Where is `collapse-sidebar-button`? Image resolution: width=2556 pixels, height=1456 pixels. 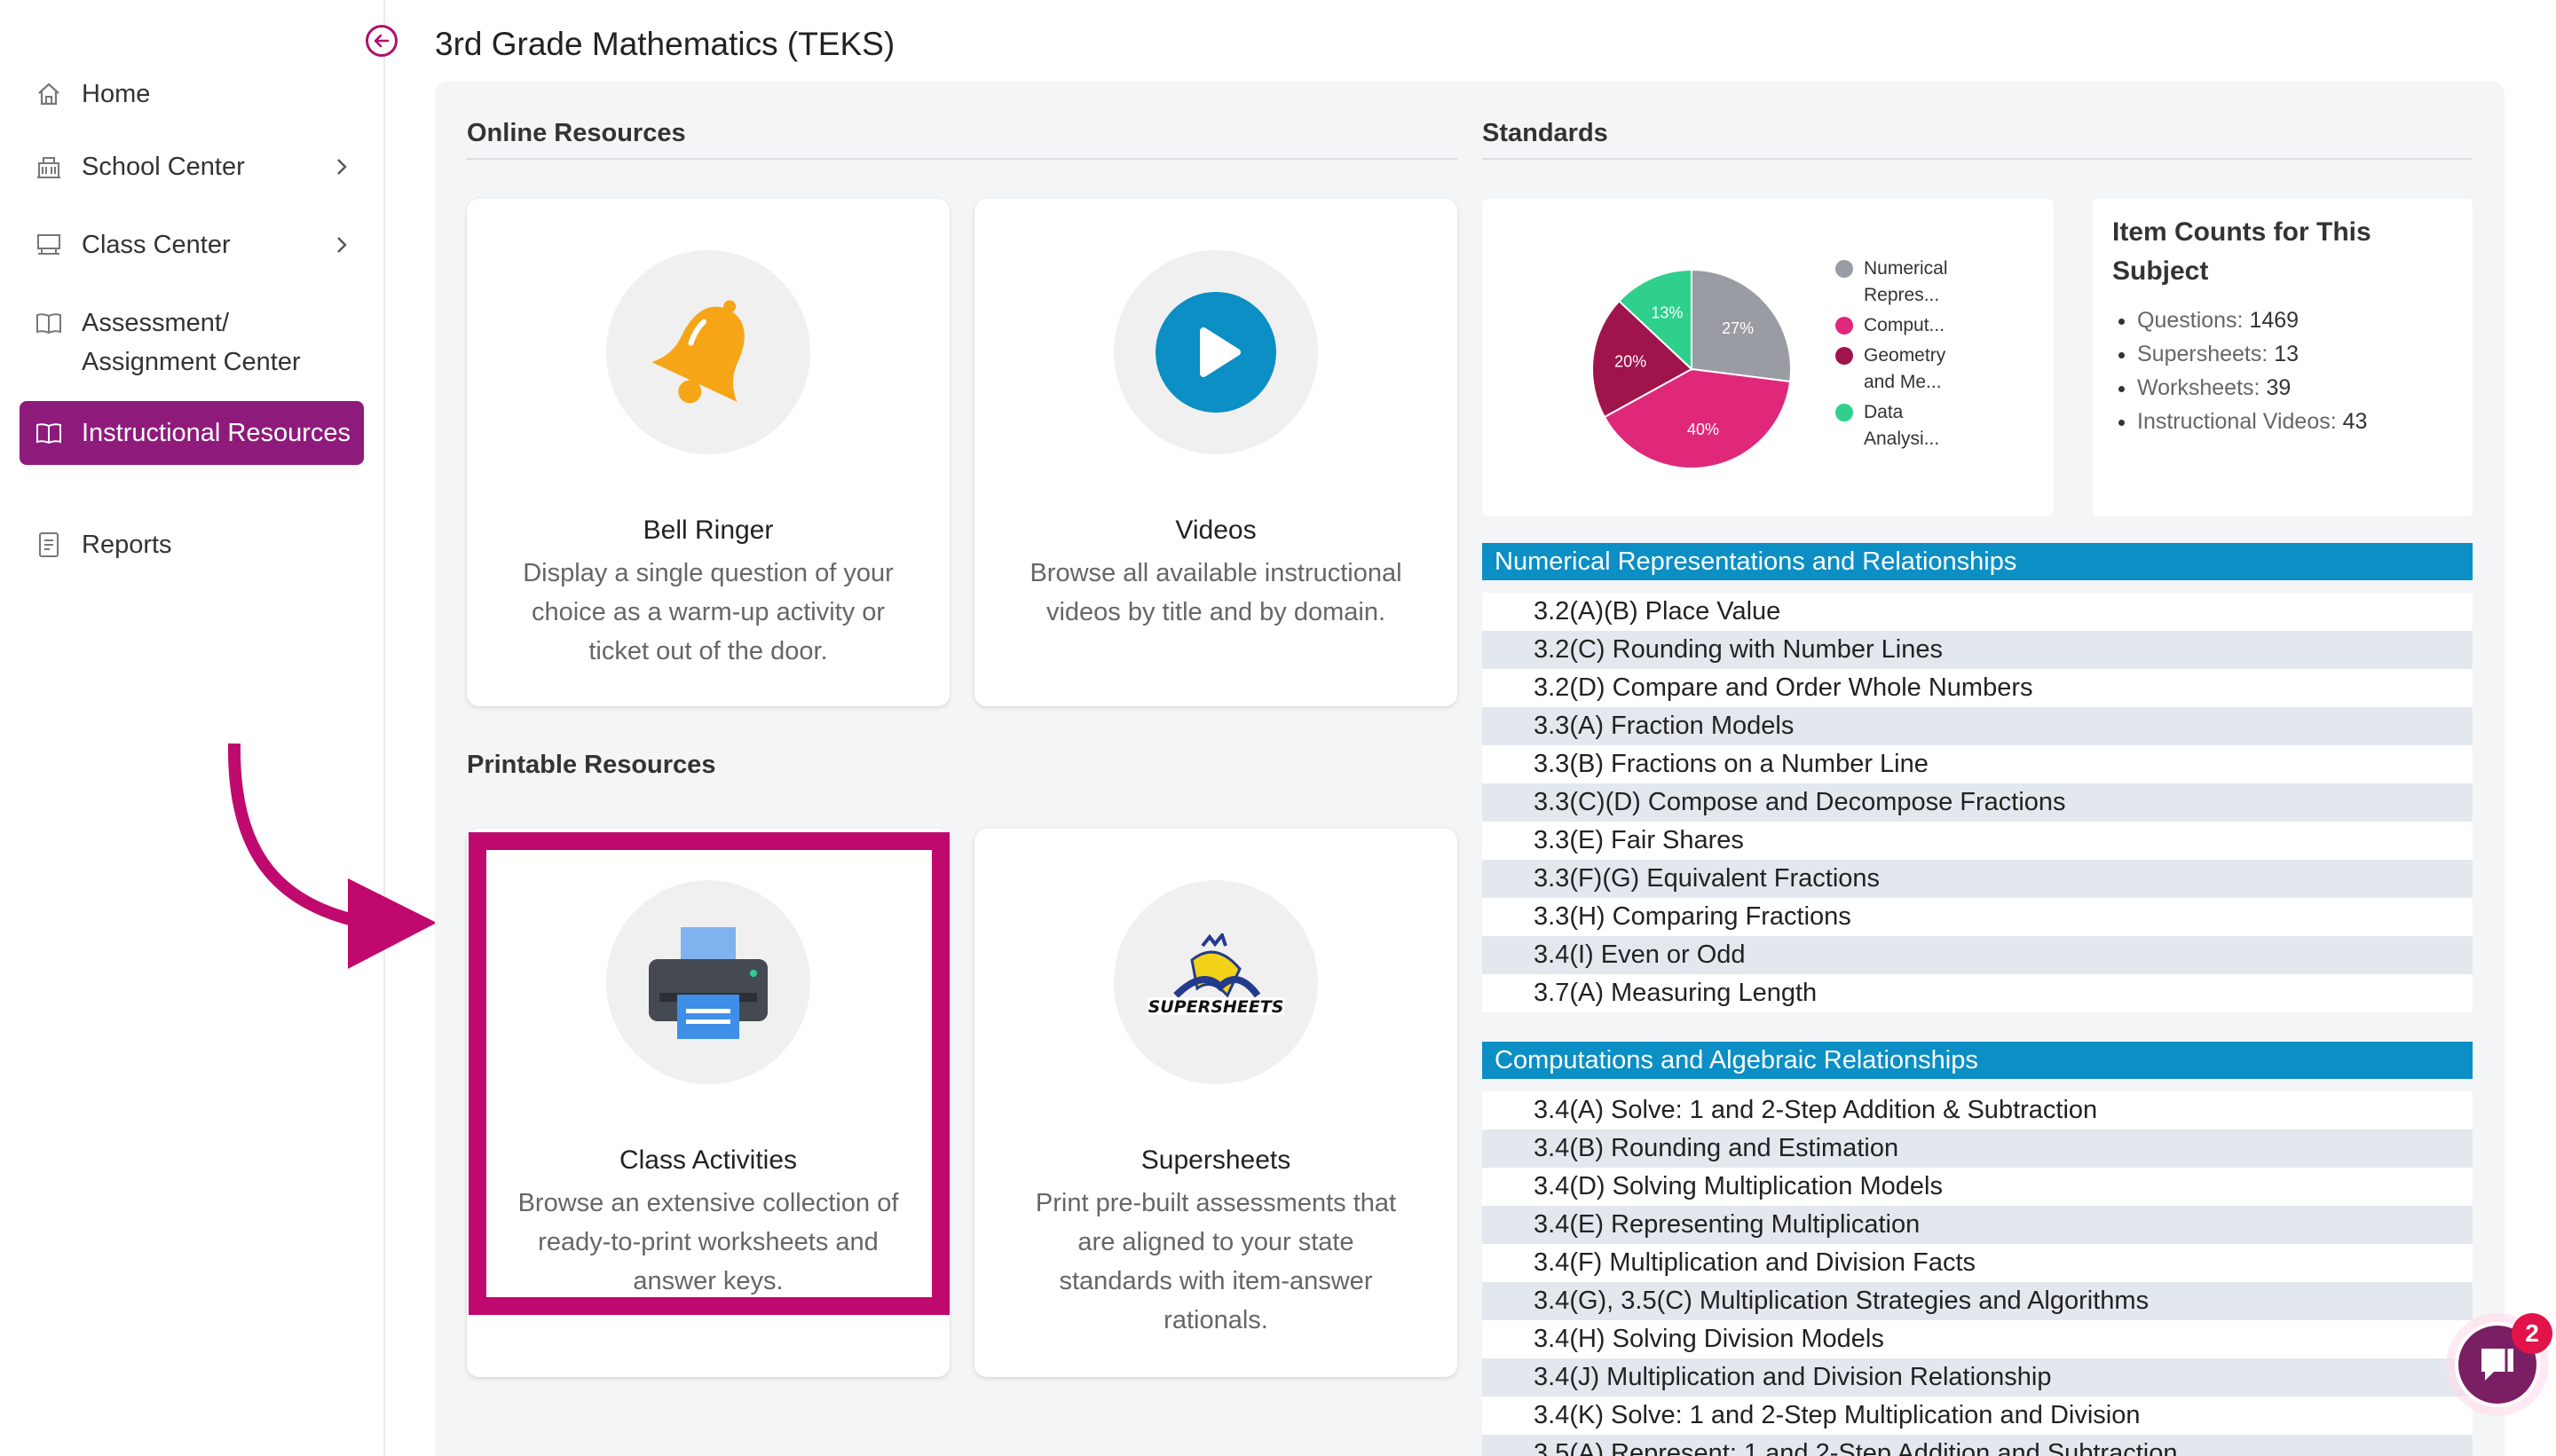
collapse-sidebar-button is located at coordinates (382, 41).